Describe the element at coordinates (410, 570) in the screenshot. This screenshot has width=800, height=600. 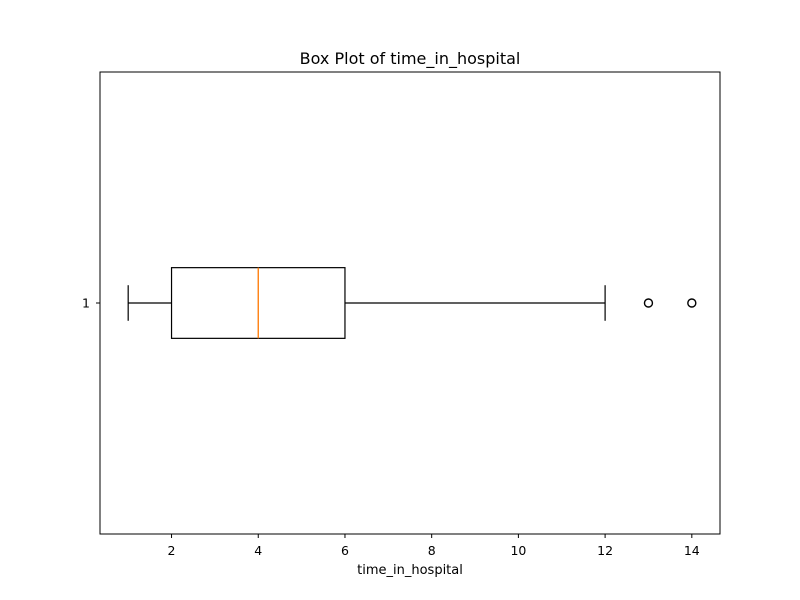
I see `x-axis-label: time_in_hospital` at that location.